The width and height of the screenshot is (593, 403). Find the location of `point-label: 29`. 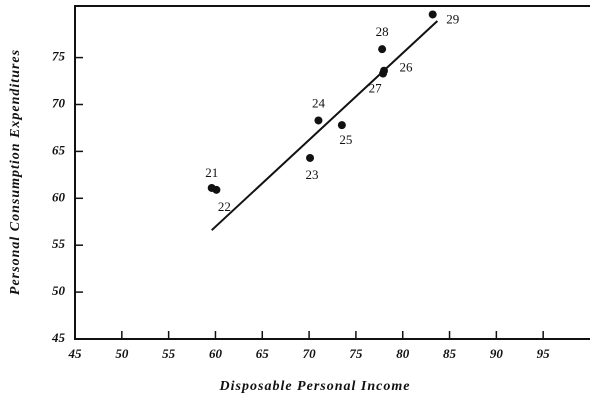

point-label: 29 is located at coordinates (452, 18).